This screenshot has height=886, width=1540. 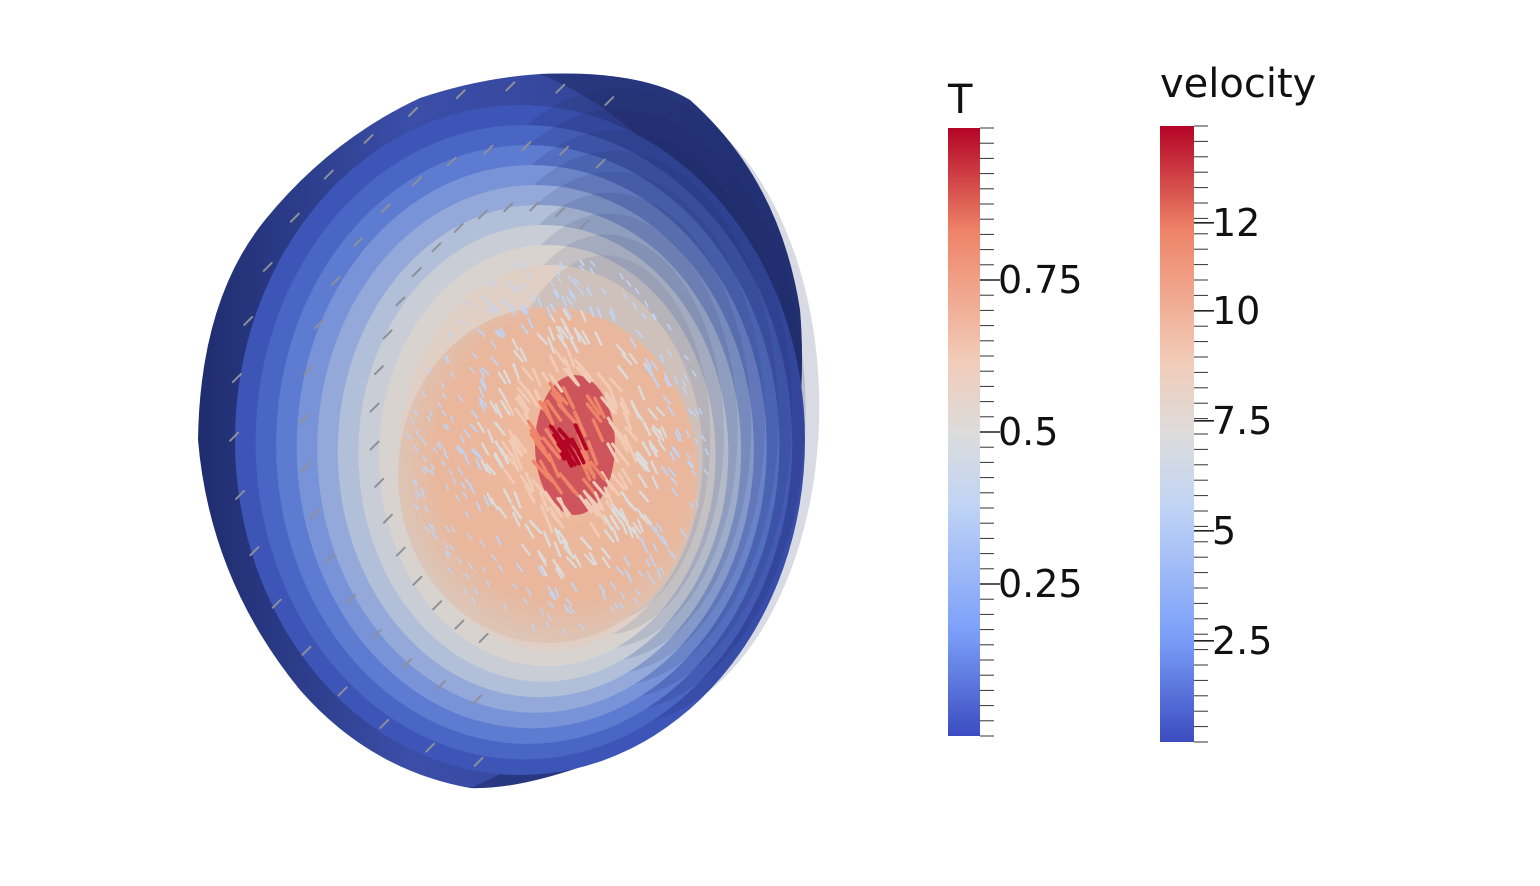 I want to click on colorbar-velocity, so click(x=1187, y=434).